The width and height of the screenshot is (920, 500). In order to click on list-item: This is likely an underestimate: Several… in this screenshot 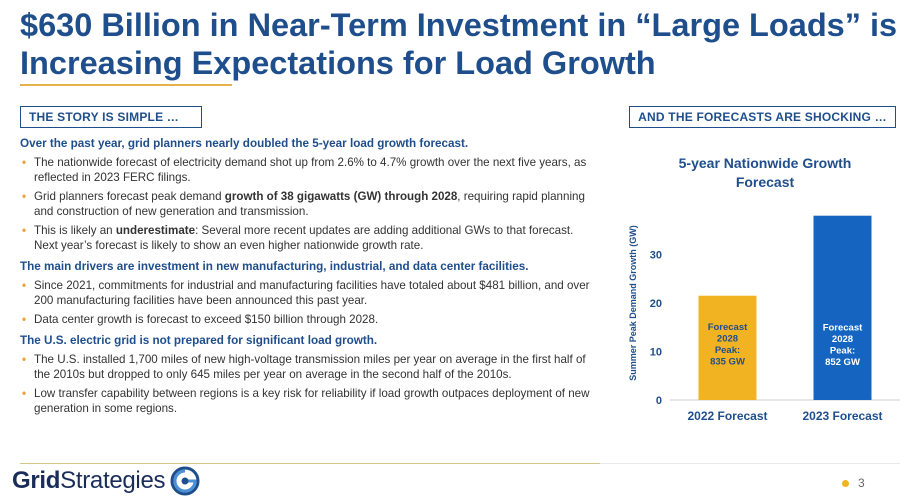, I will do `click(309, 238)`.